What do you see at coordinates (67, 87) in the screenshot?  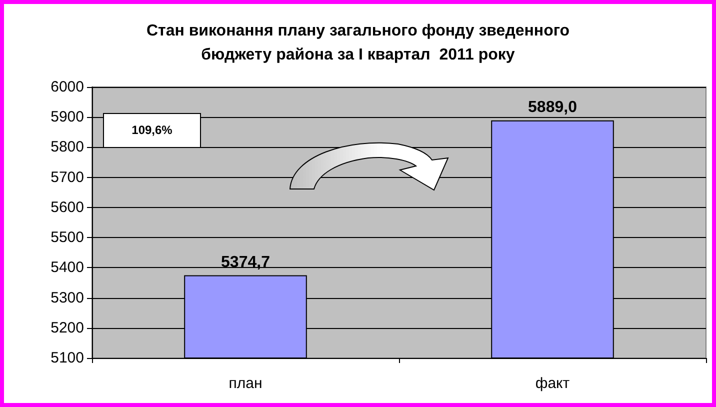 I see `y-tick-label: 6000` at bounding box center [67, 87].